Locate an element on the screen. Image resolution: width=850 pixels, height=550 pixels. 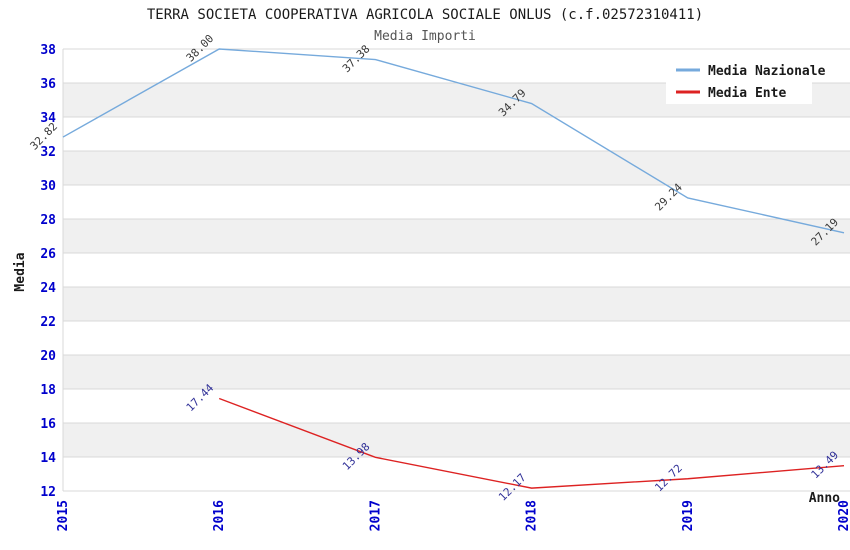
y-tick-label: 26 is located at coordinates (48, 254).